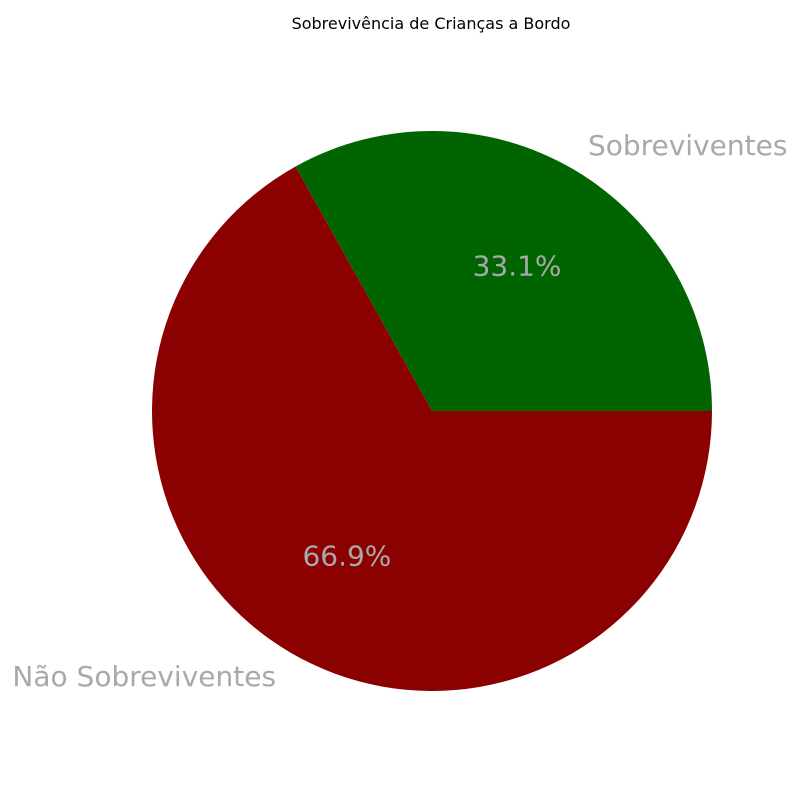  I want to click on pie-pct-label-1: 66.9%, so click(346, 555).